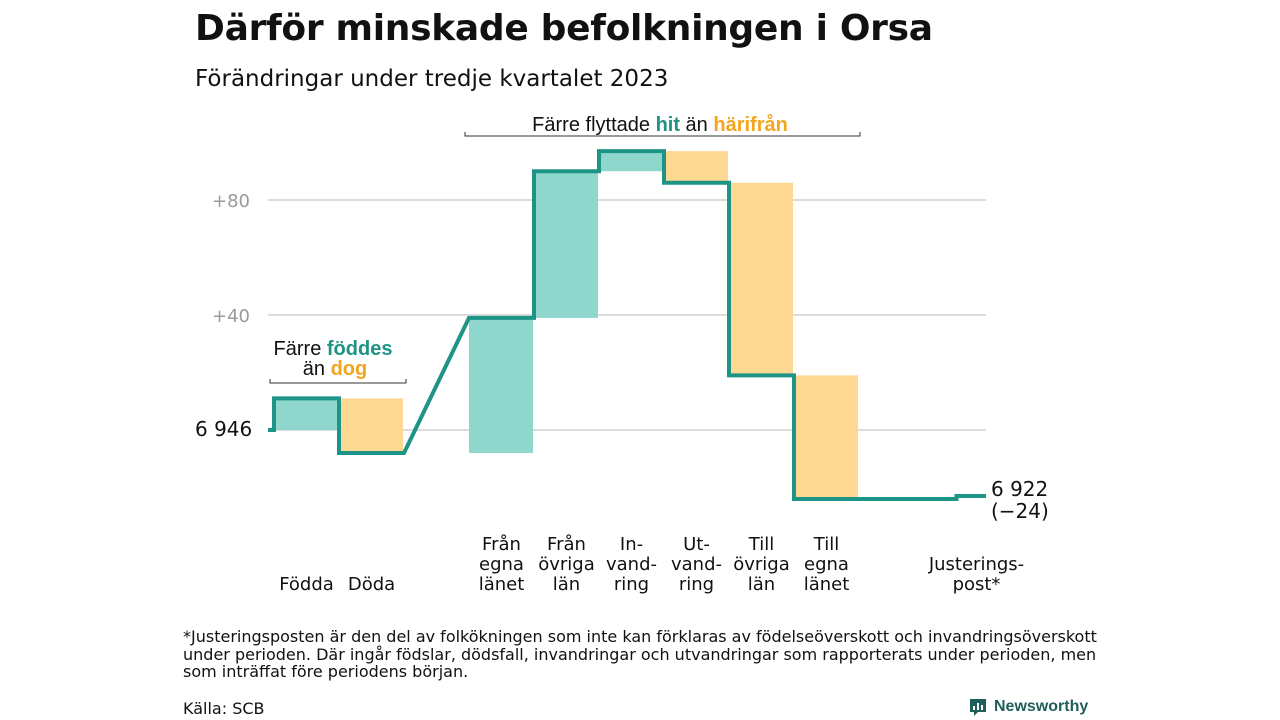  What do you see at coordinates (662, 134) in the screenshot?
I see `annotation-bracket-migration` at bounding box center [662, 134].